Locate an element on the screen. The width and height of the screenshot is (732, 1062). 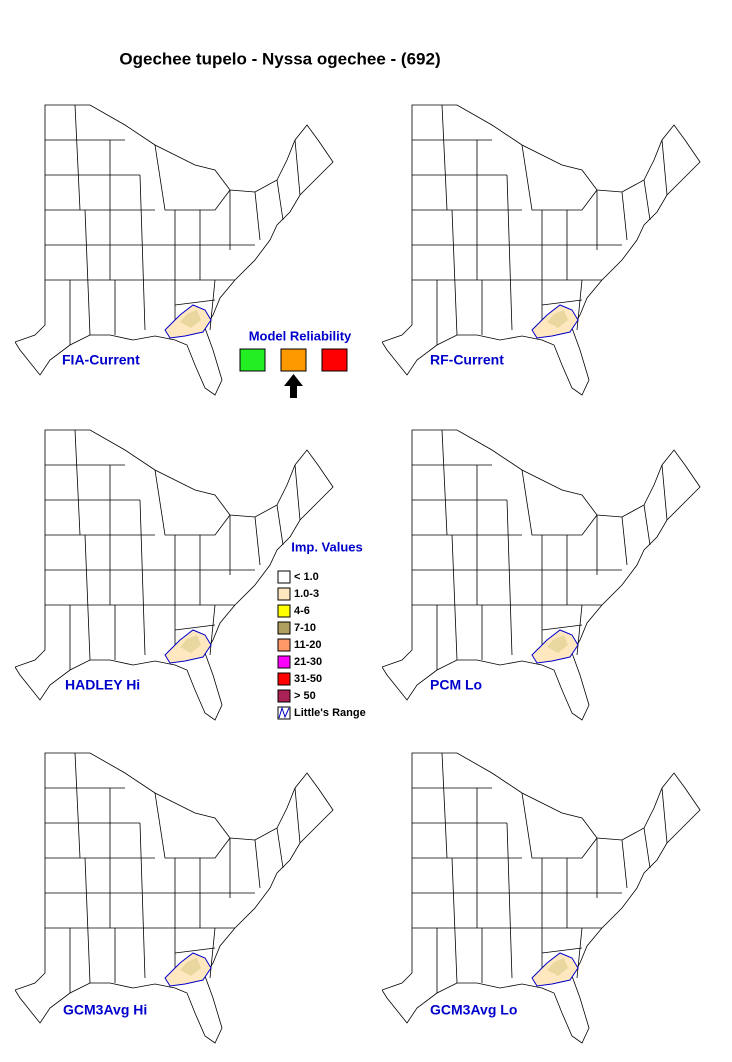
legend-range-line is located at coordinates (284, 712).